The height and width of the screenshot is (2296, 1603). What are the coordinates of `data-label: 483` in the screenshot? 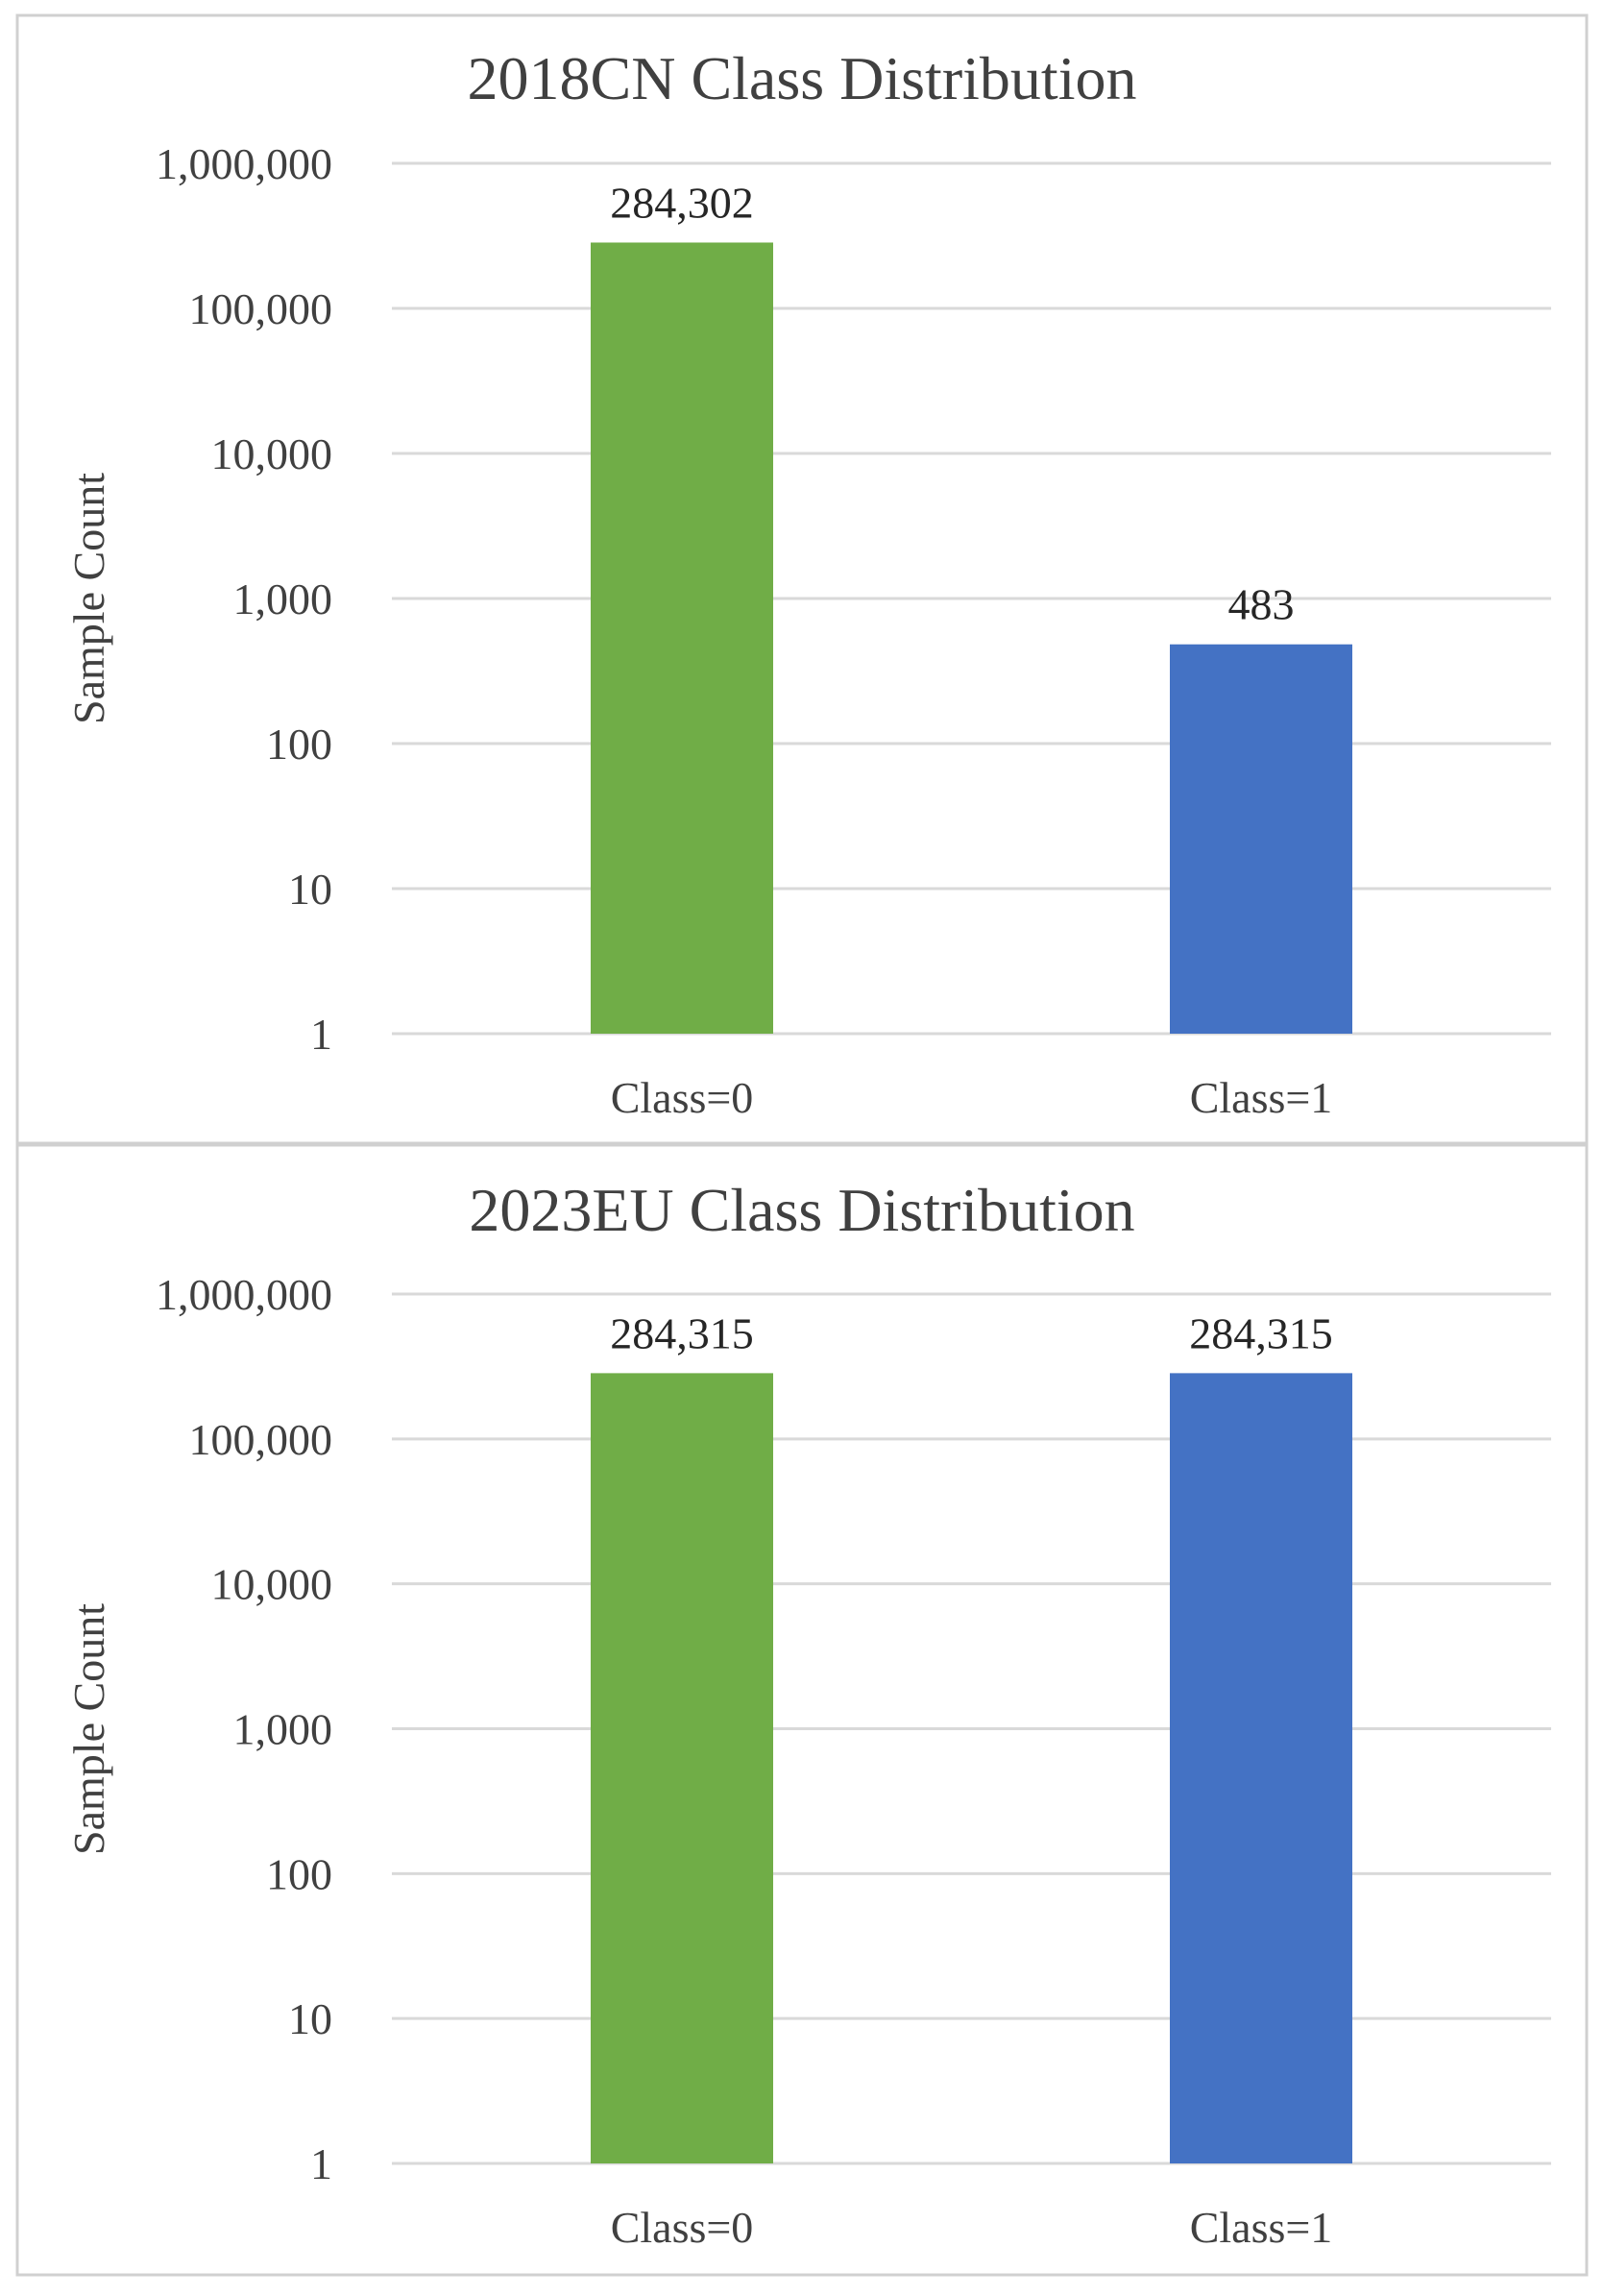 It's located at (1261, 604).